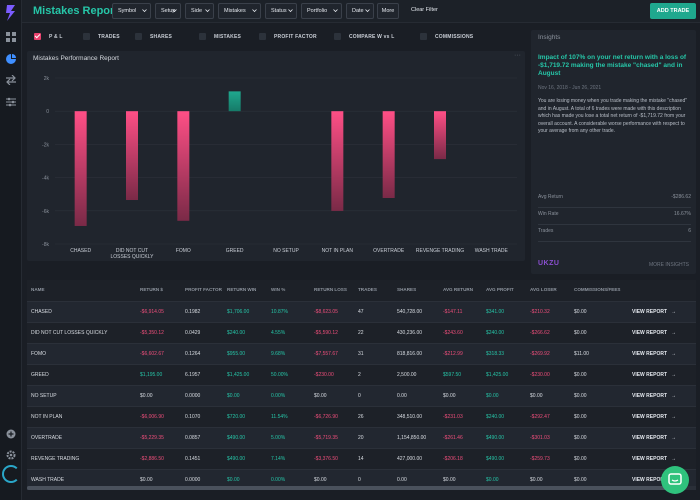 Image resolution: width=700 pixels, height=500 pixels. What do you see at coordinates (317, 11) in the screenshot?
I see `filter-label: Portfolio` at bounding box center [317, 11].